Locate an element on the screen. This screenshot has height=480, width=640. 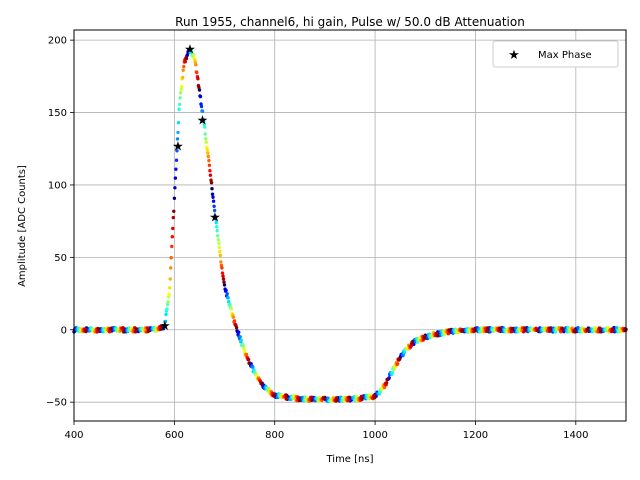
max-phase-markers: ★ ★ ★ ★ ★ is located at coordinates (190, 188).